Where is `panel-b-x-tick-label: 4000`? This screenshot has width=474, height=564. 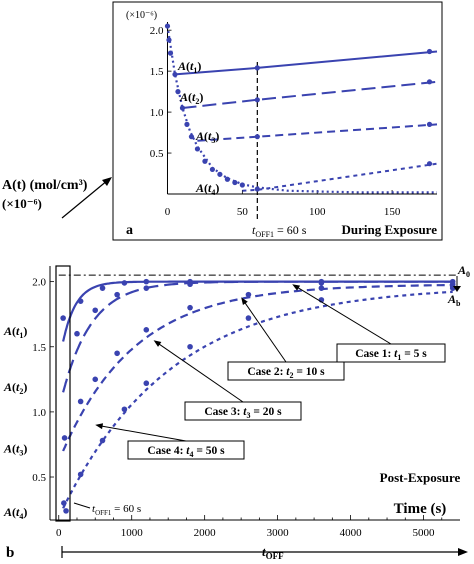
panel-b-x-tick-label: 4000 is located at coordinates (351, 533).